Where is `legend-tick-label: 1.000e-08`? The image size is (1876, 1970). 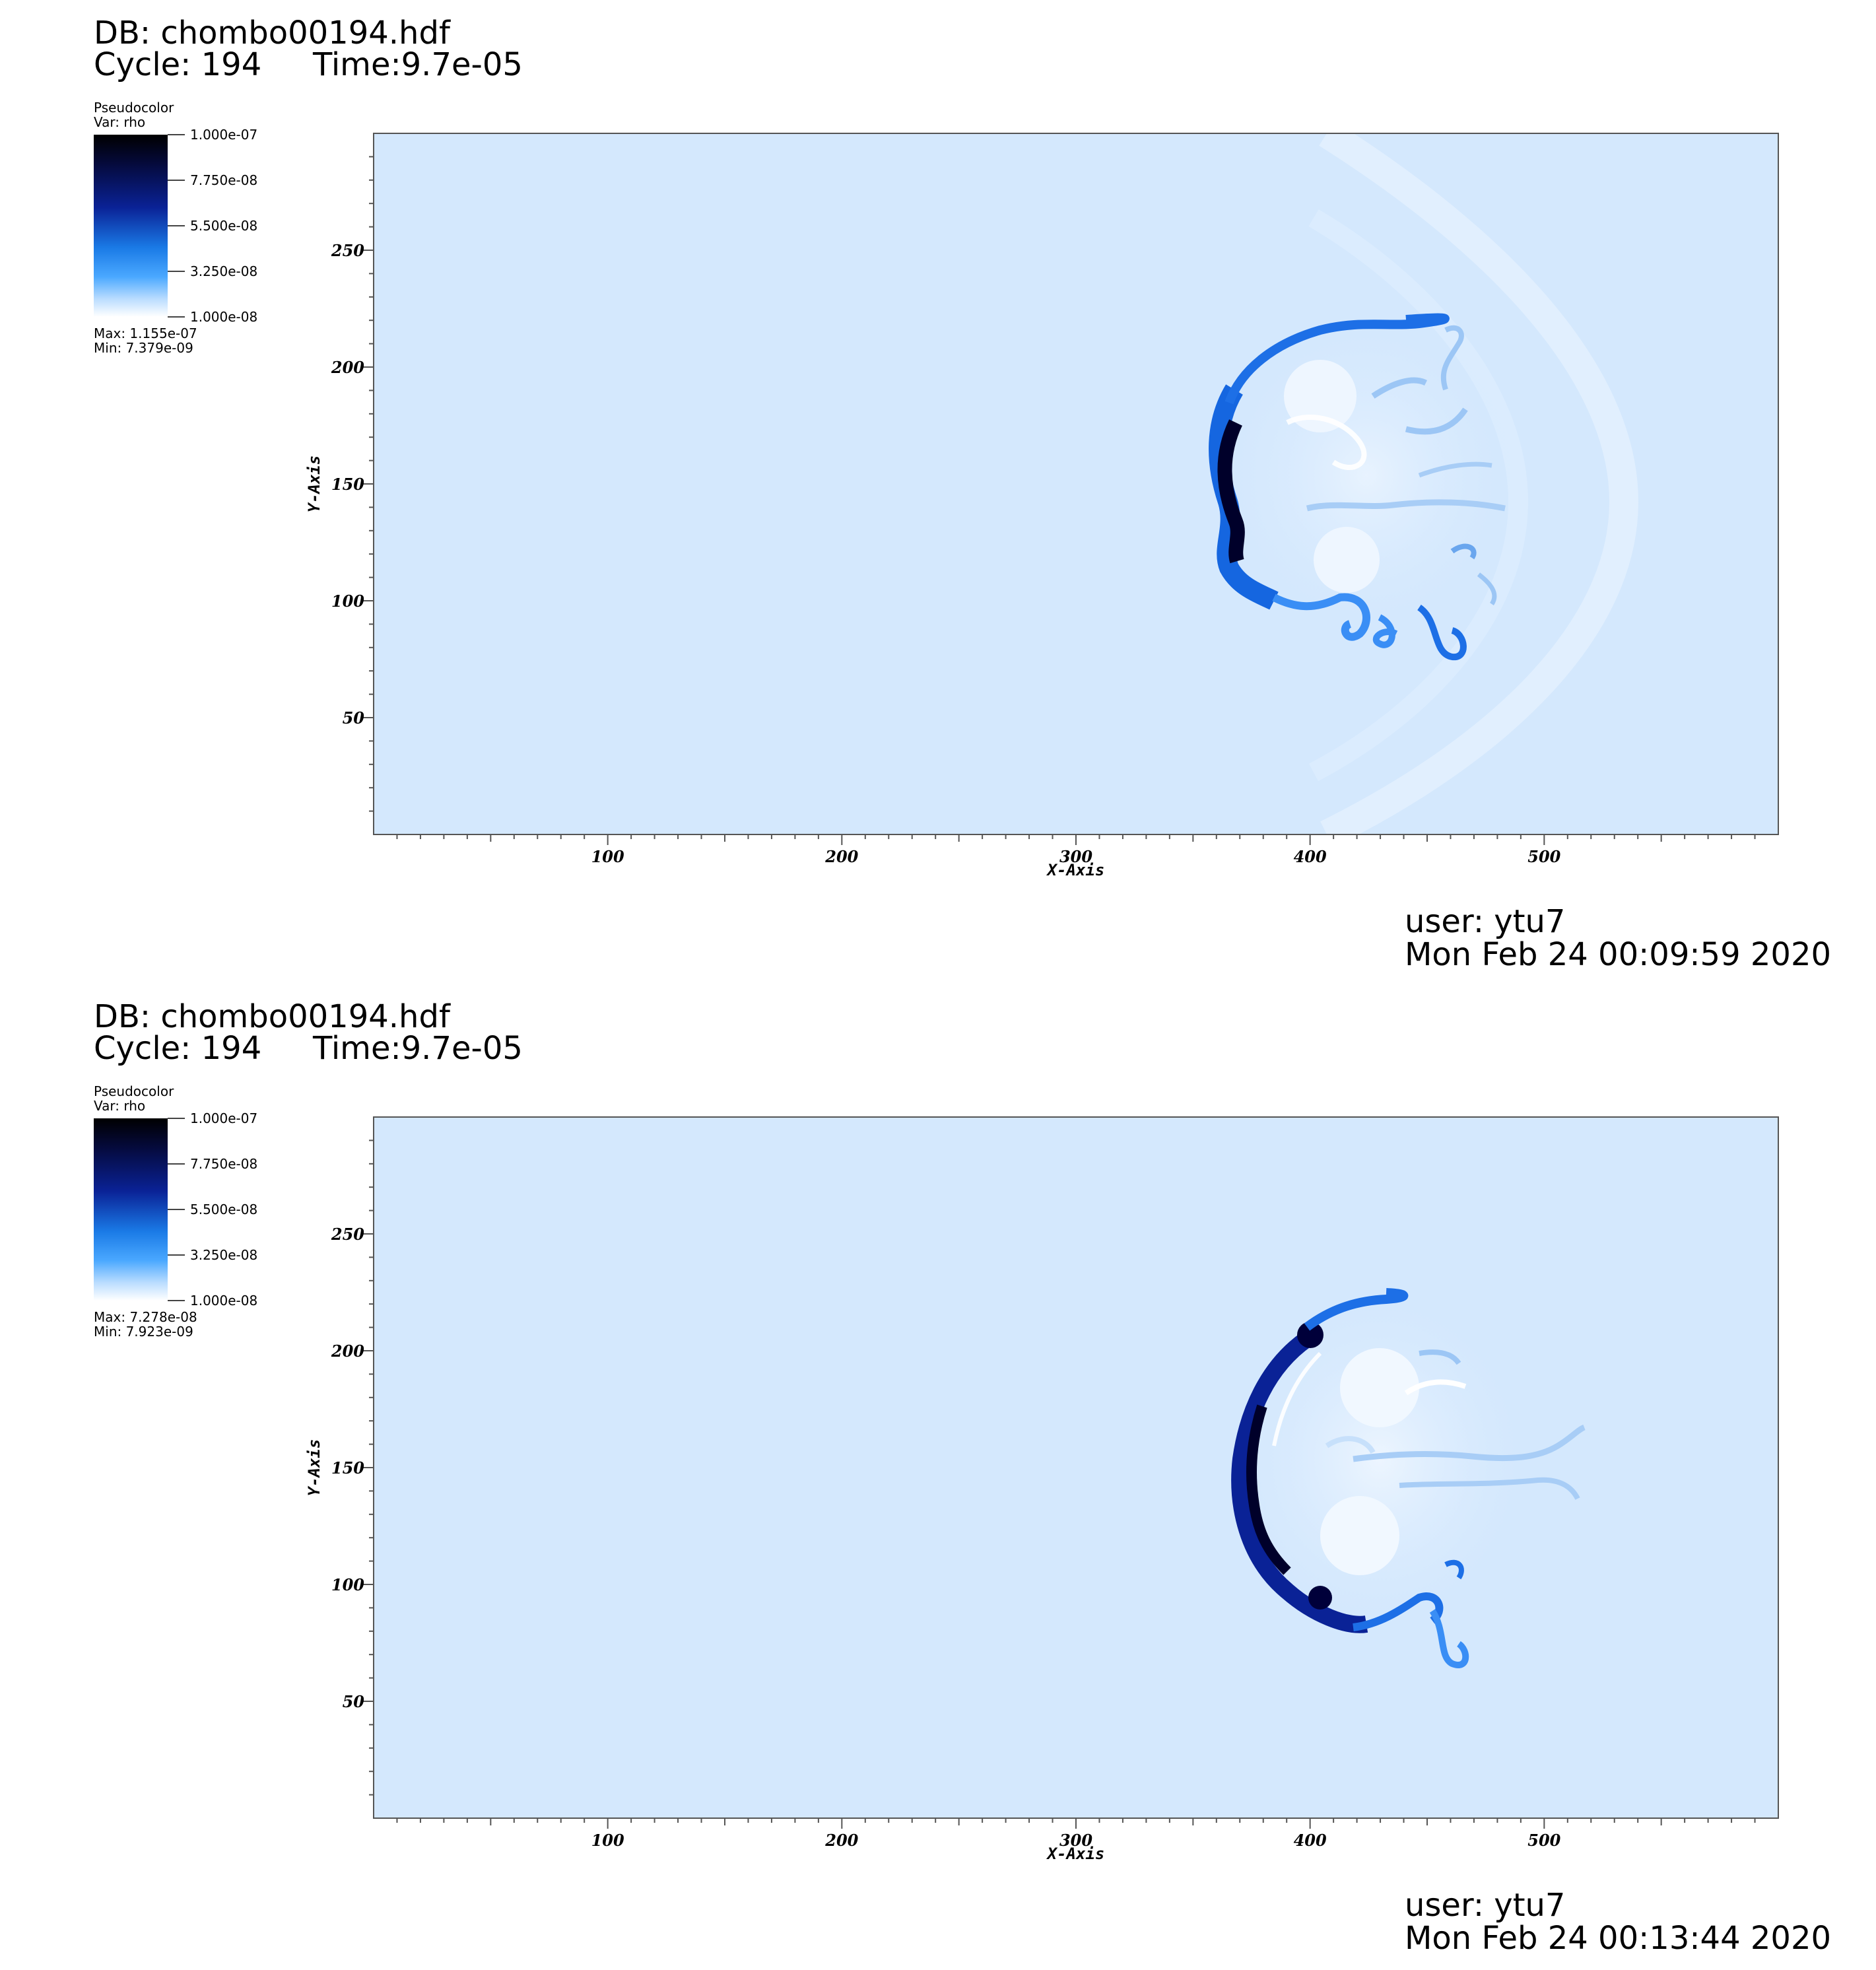
legend-tick-label: 1.000e-08 is located at coordinates (224, 1301).